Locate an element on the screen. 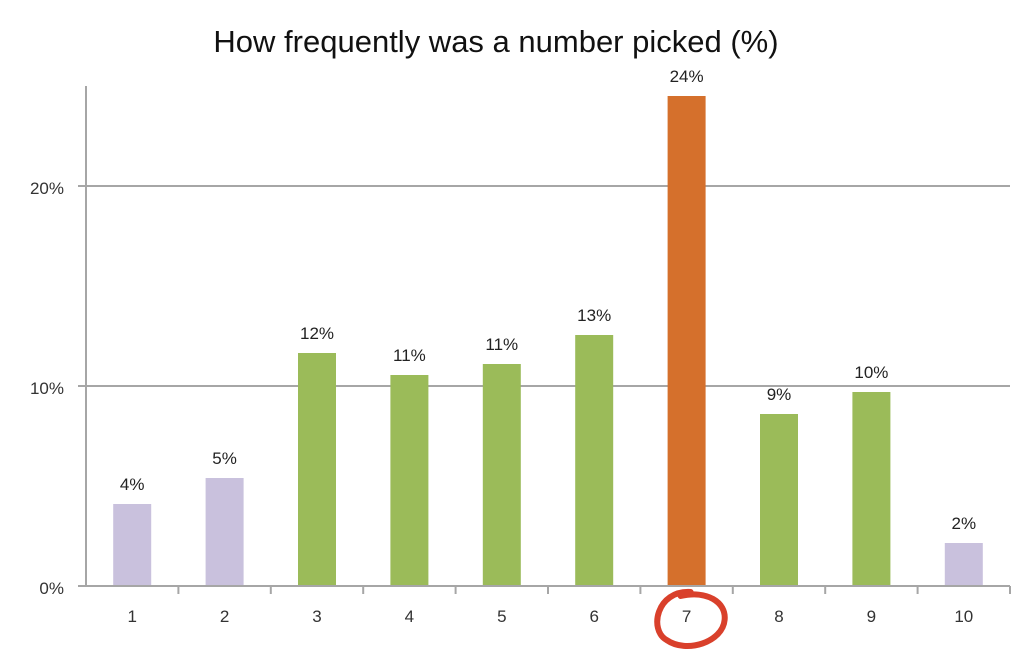  x-tick-label: 4 is located at coordinates (409, 616).